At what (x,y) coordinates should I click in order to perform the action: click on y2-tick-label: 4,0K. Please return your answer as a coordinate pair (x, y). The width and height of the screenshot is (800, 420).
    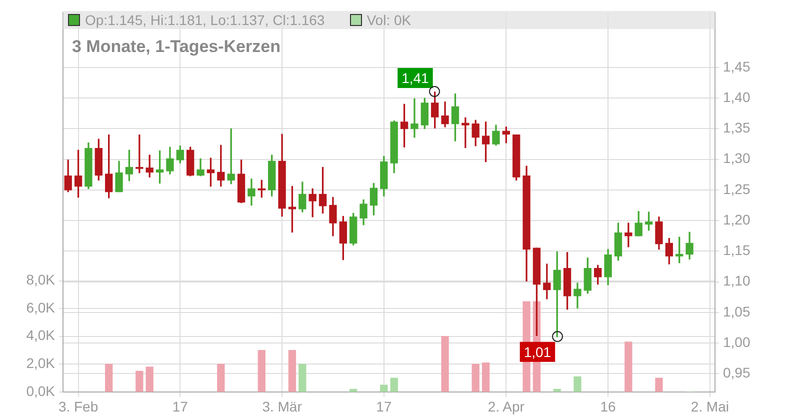
    Looking at the image, I should click on (41, 335).